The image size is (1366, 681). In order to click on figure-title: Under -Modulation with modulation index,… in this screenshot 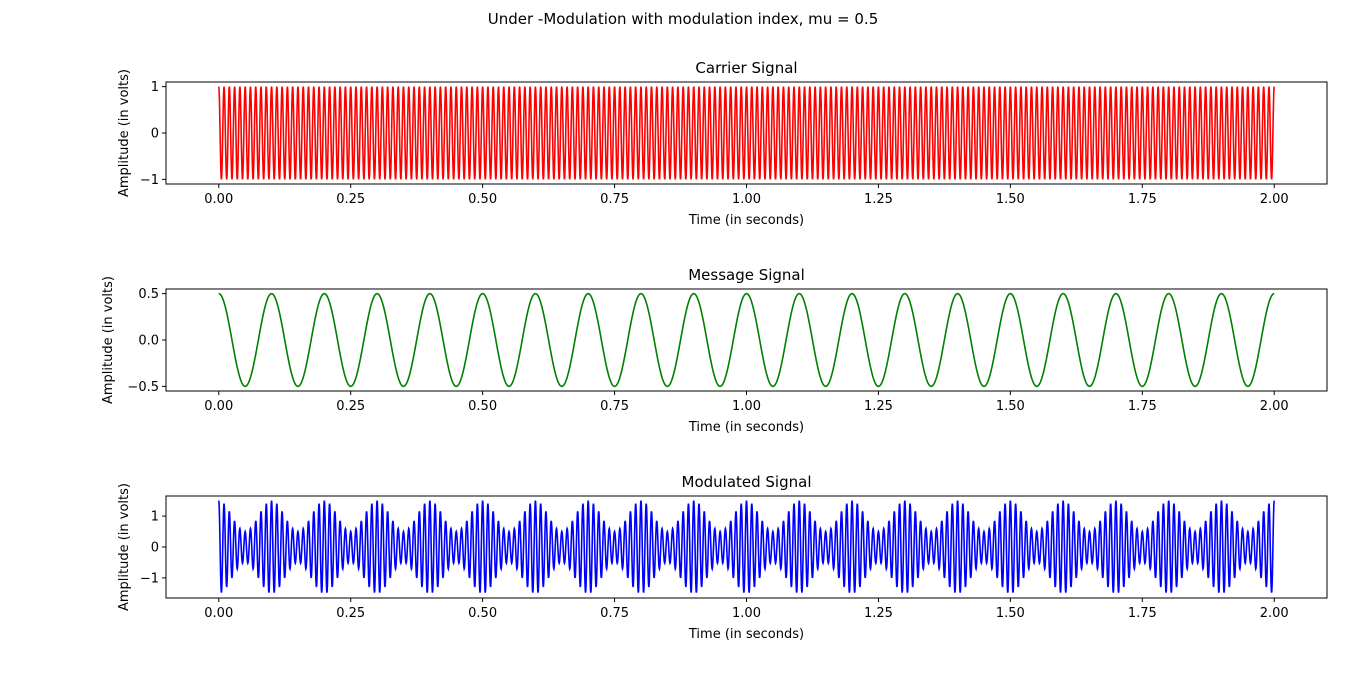, I will do `click(683, 19)`.